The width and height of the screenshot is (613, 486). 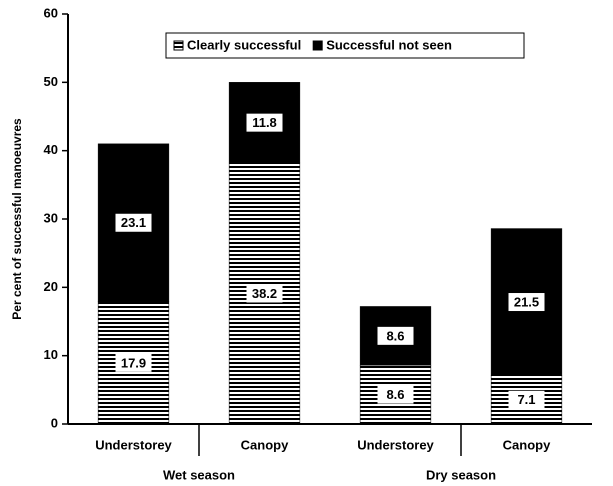 I want to click on y-tick-label: 60, so click(x=51, y=12).